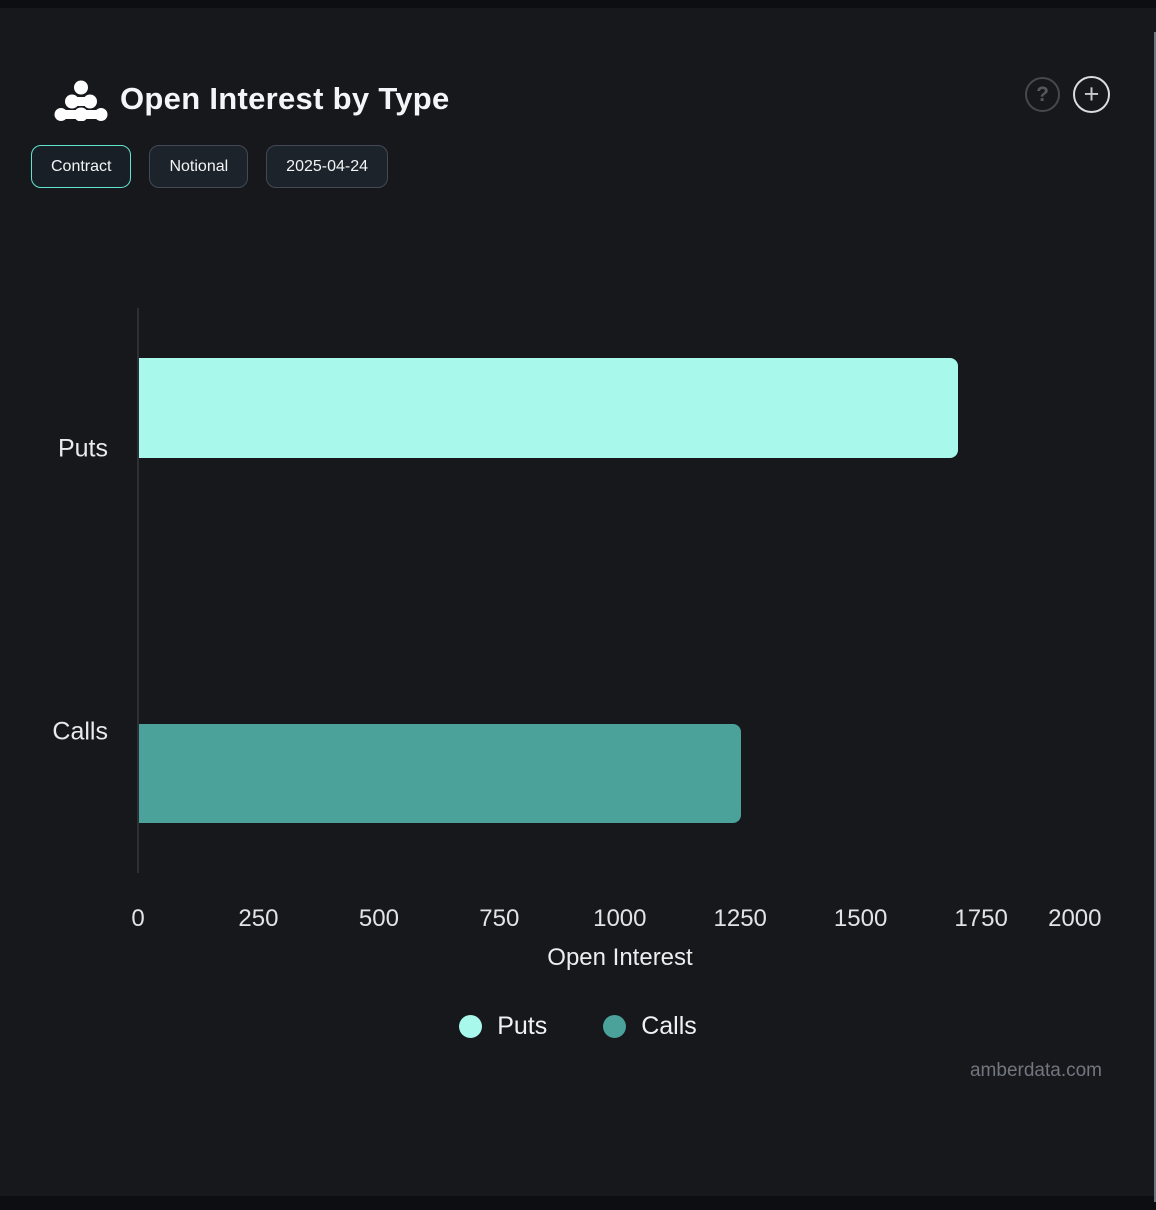 This screenshot has height=1210, width=1156. What do you see at coordinates (615, 1026) in the screenshot?
I see `legend-dot-calls` at bounding box center [615, 1026].